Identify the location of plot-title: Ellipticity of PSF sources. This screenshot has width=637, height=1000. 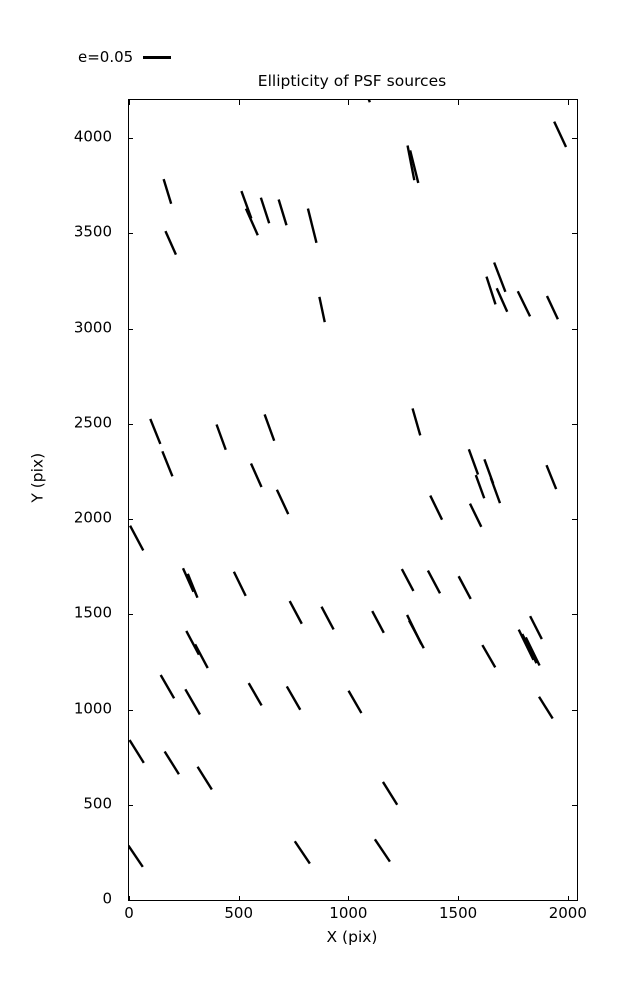
(352, 81).